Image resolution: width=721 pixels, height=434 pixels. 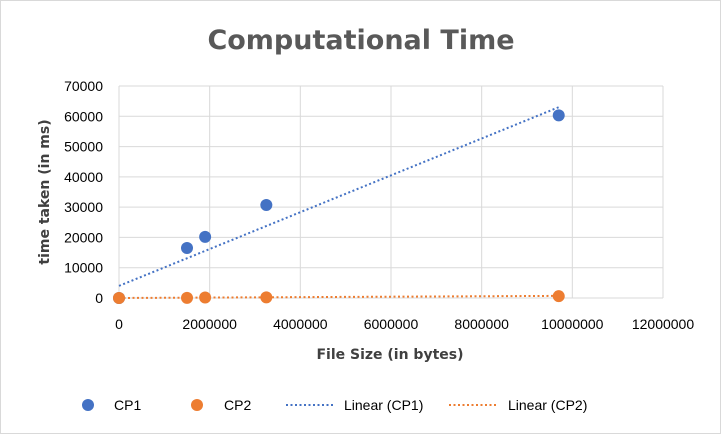 What do you see at coordinates (360, 40) in the screenshot?
I see `chart-title: Computational Time` at bounding box center [360, 40].